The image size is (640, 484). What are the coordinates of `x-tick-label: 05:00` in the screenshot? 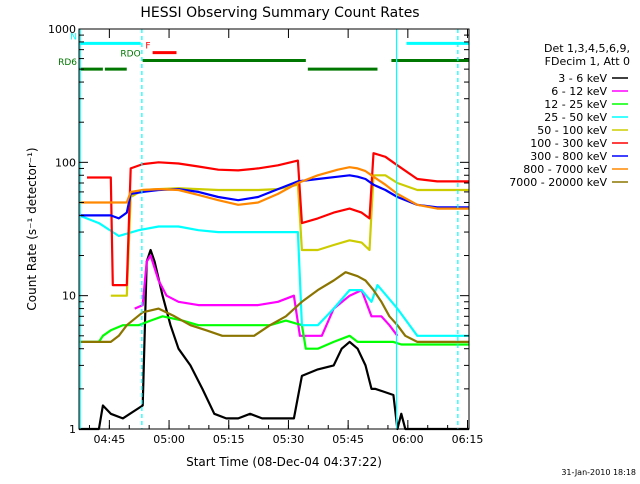 It's located at (169, 439).